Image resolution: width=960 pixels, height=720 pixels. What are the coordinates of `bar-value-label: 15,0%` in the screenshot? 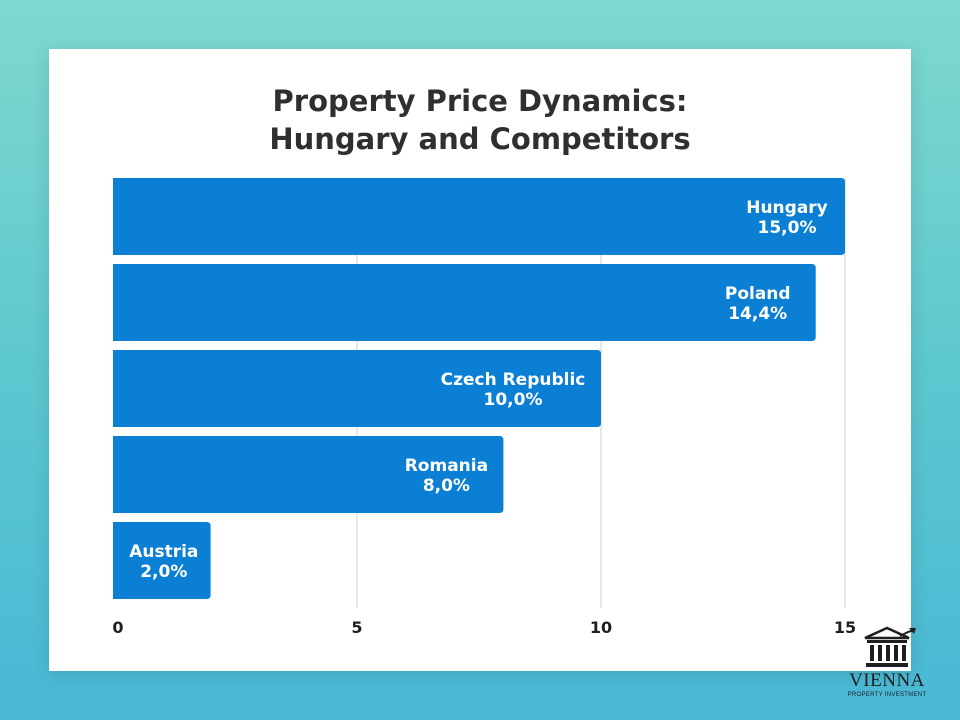 It's located at (787, 228).